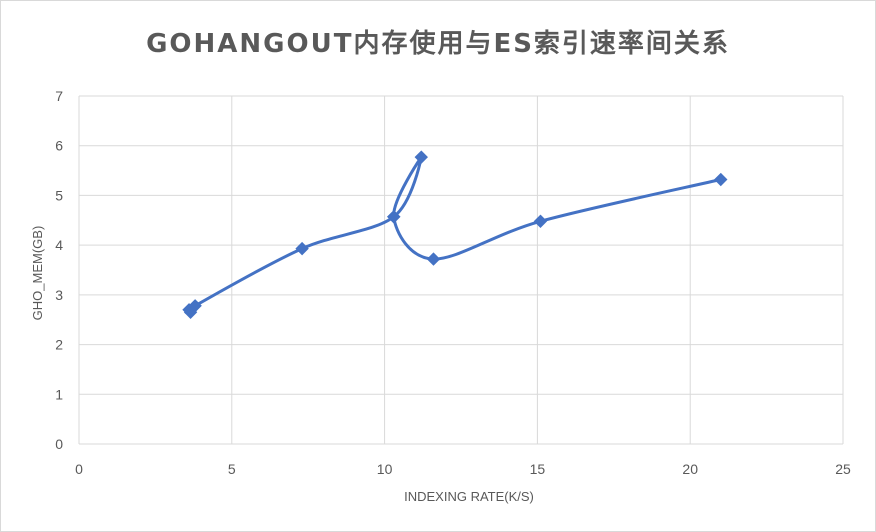  I want to click on y-tick-label: 0, so click(59, 444).